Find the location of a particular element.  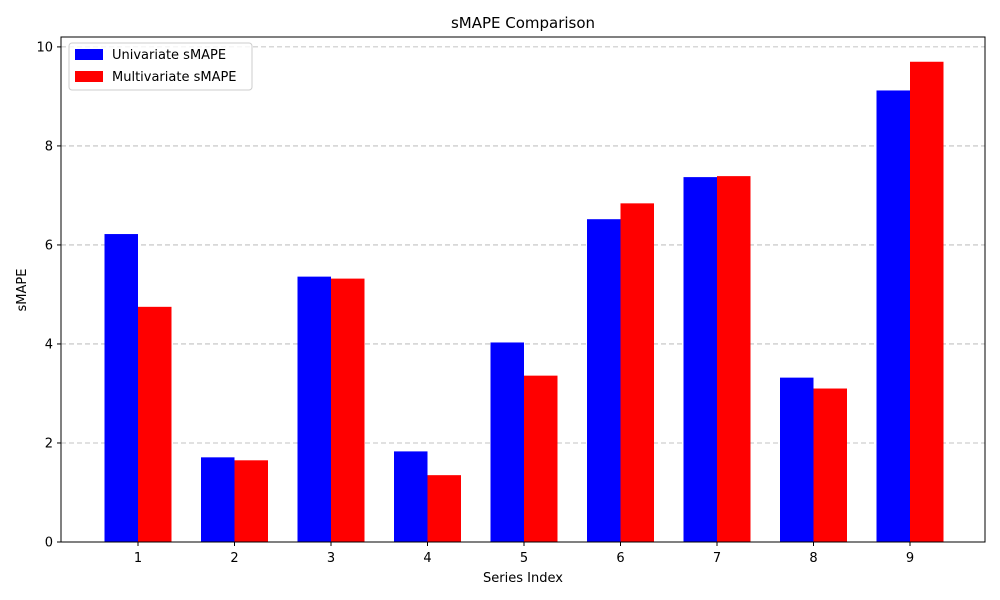

legend-label-multivariate: Multivariate sMAPE is located at coordinates (174, 77).